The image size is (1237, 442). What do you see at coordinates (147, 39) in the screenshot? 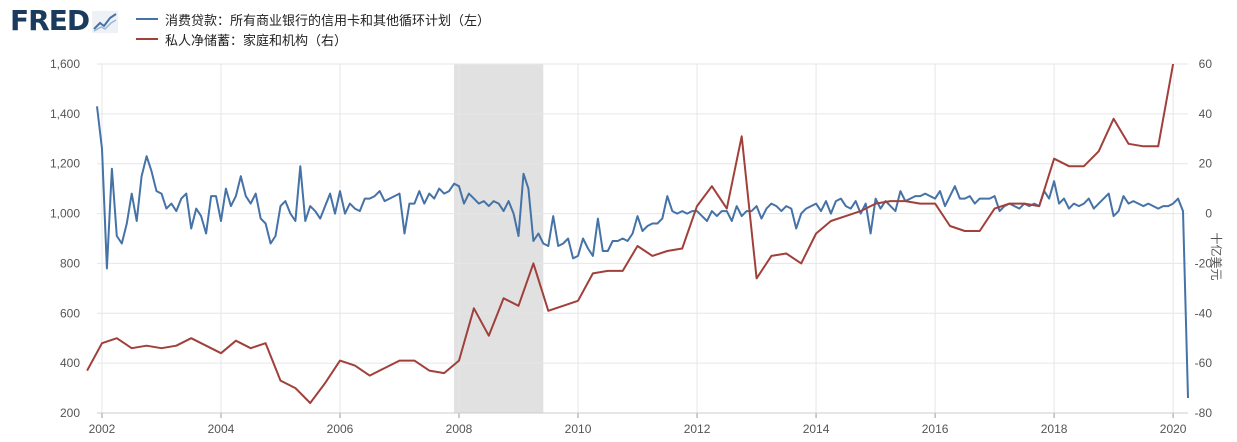
I see `legend-swatch-red` at bounding box center [147, 39].